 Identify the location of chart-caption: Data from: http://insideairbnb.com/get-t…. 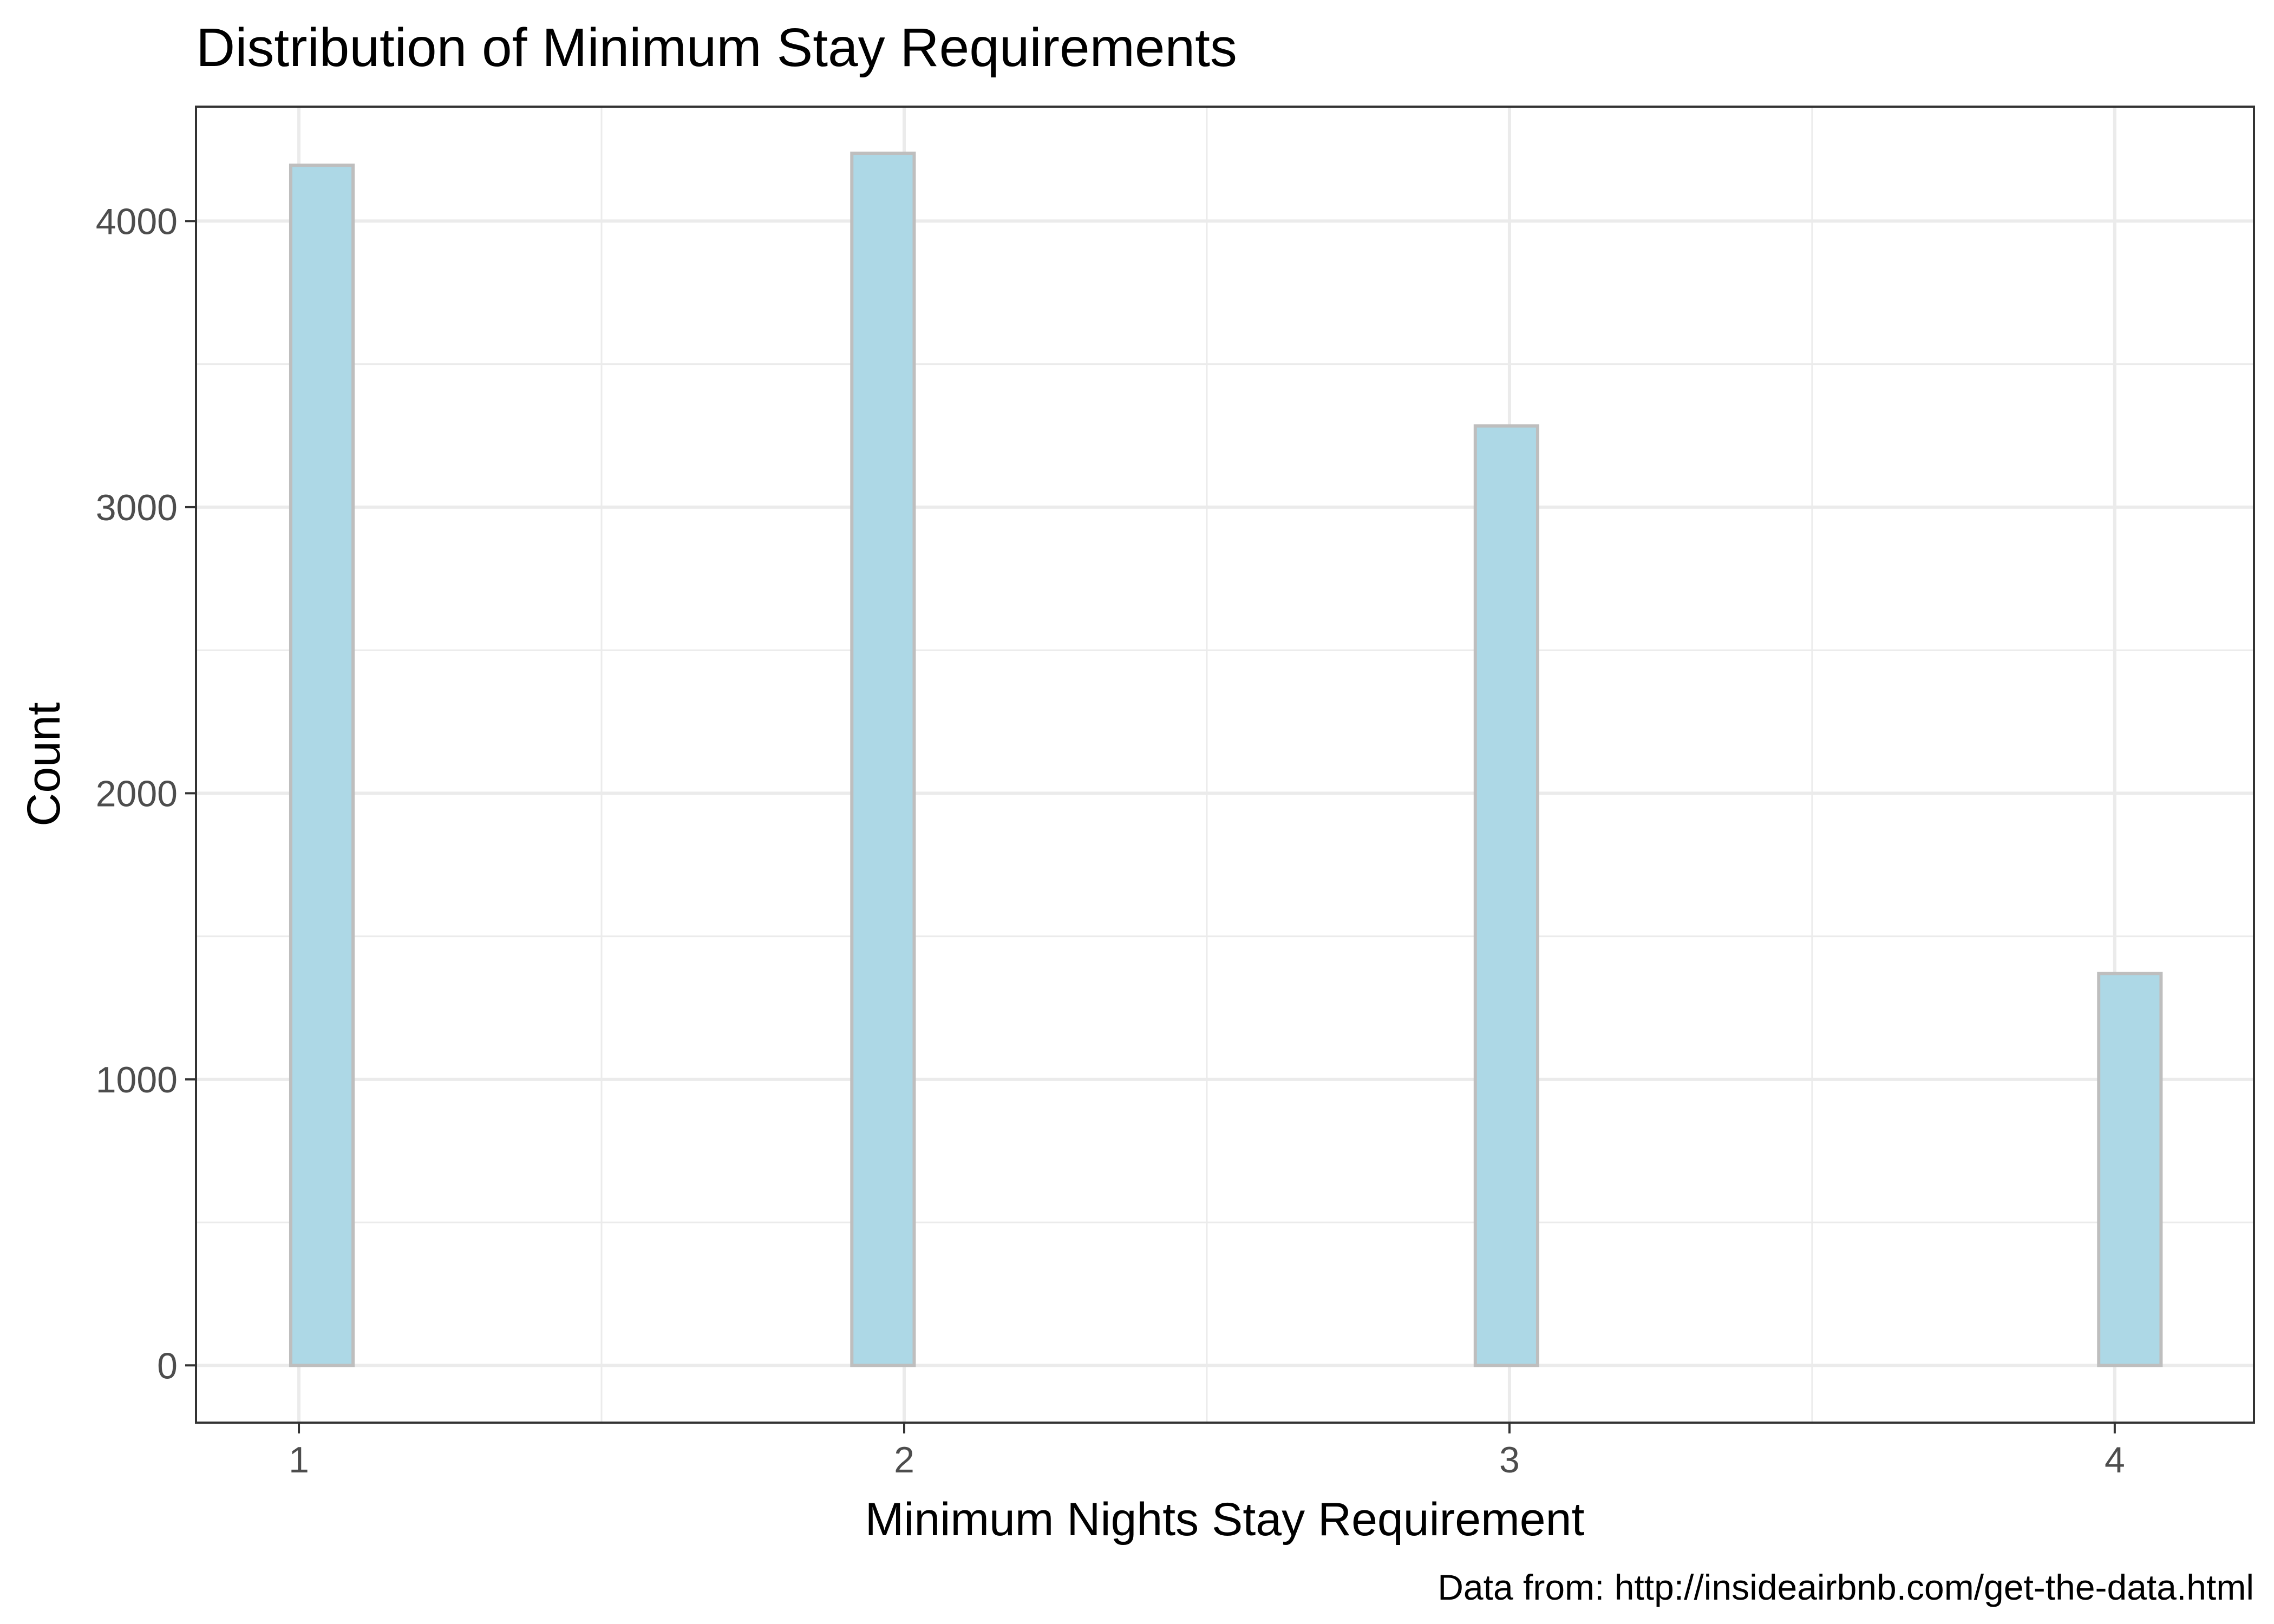
(1846, 1587).